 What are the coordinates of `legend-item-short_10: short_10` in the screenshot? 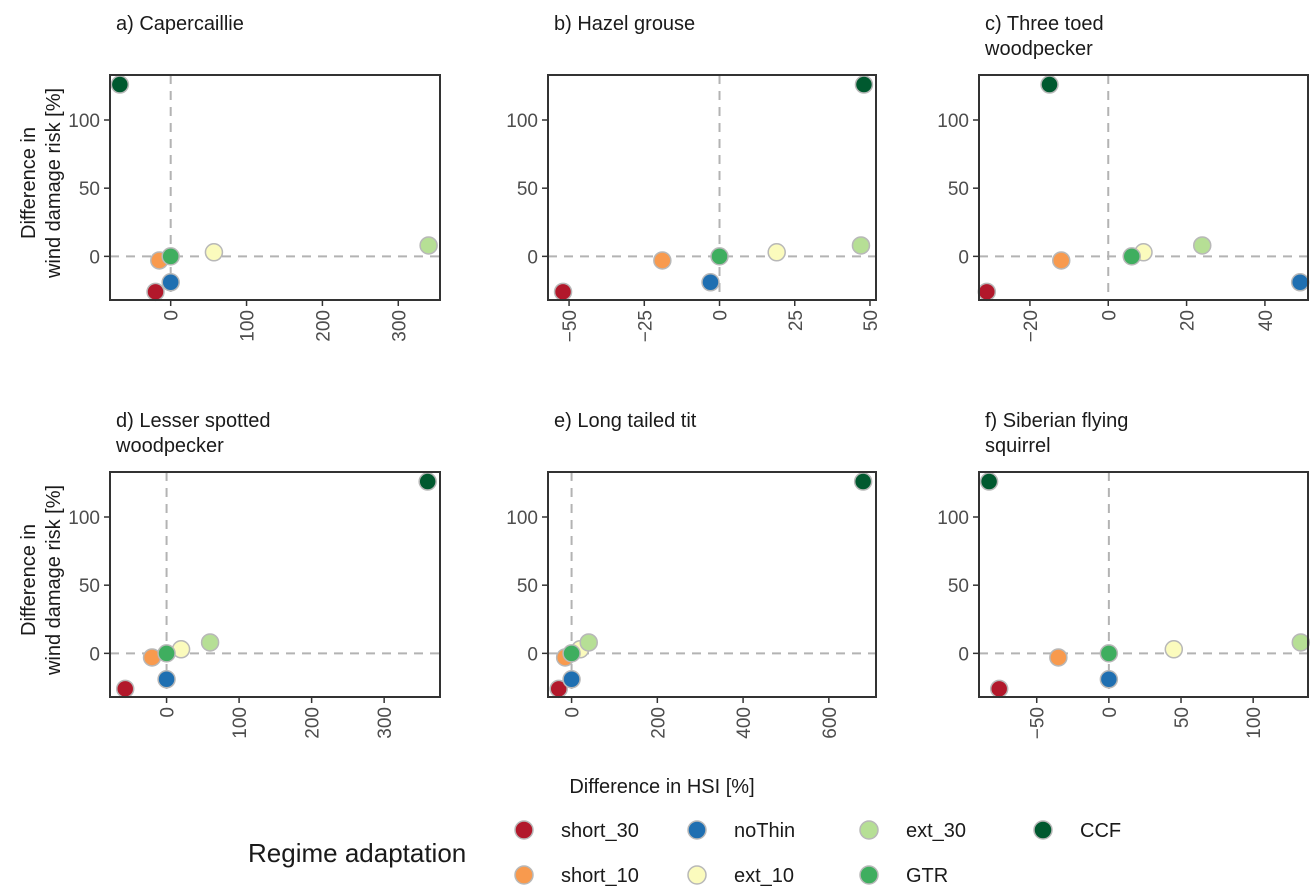 It's located at (576, 876).